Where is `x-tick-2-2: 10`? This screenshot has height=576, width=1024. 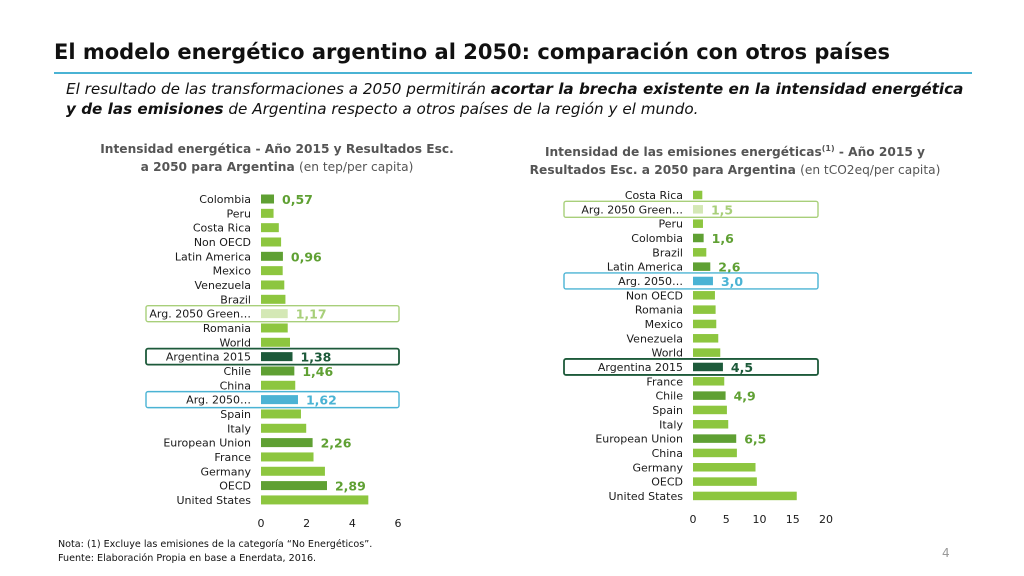 x-tick-2-2: 10 is located at coordinates (760, 519).